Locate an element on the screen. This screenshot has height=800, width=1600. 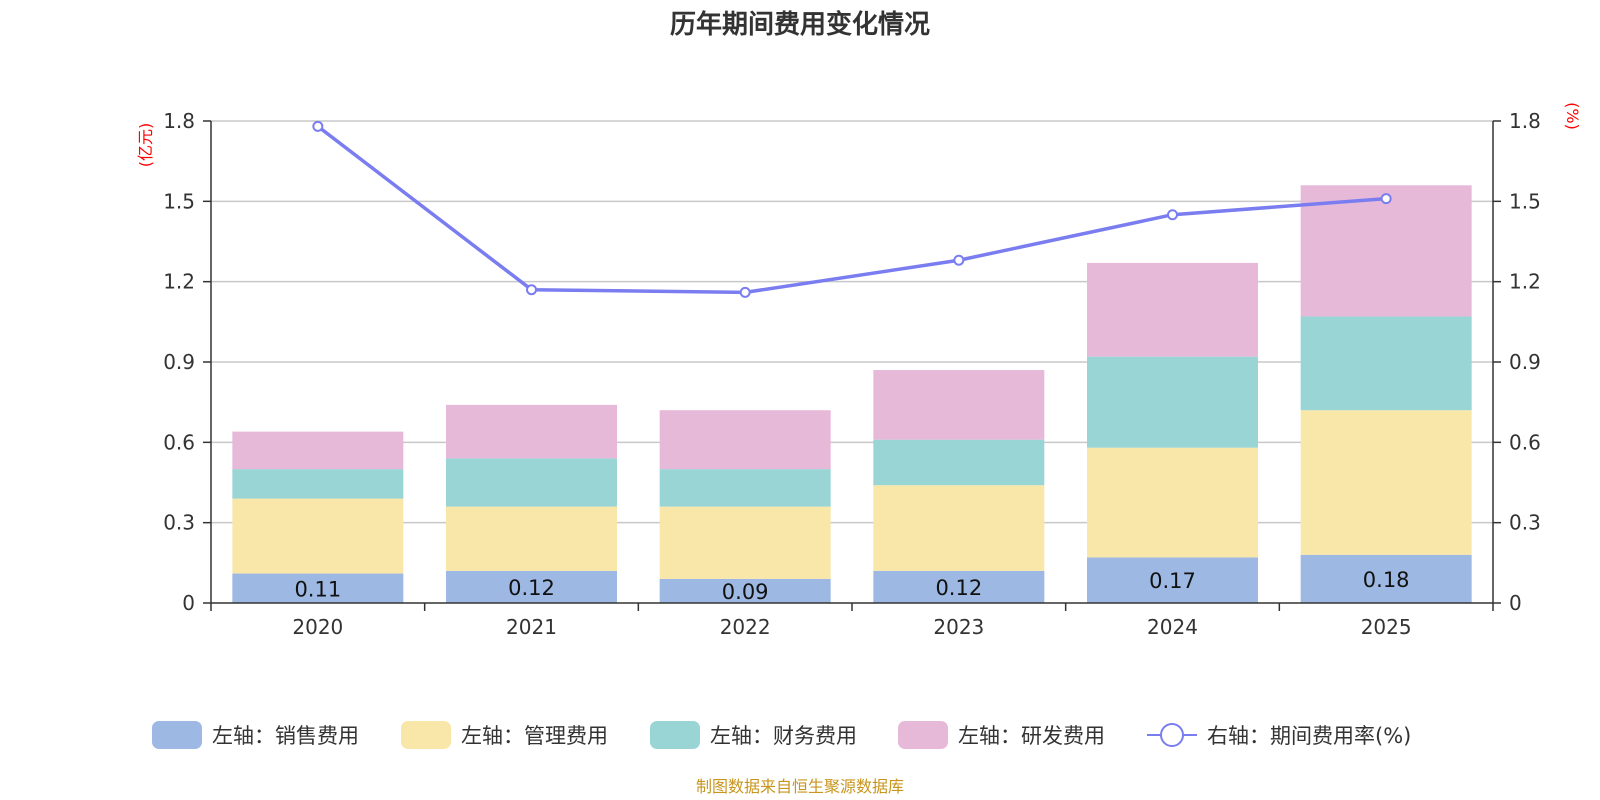
y-left-tick-label: 1.2 is located at coordinates (179, 282).